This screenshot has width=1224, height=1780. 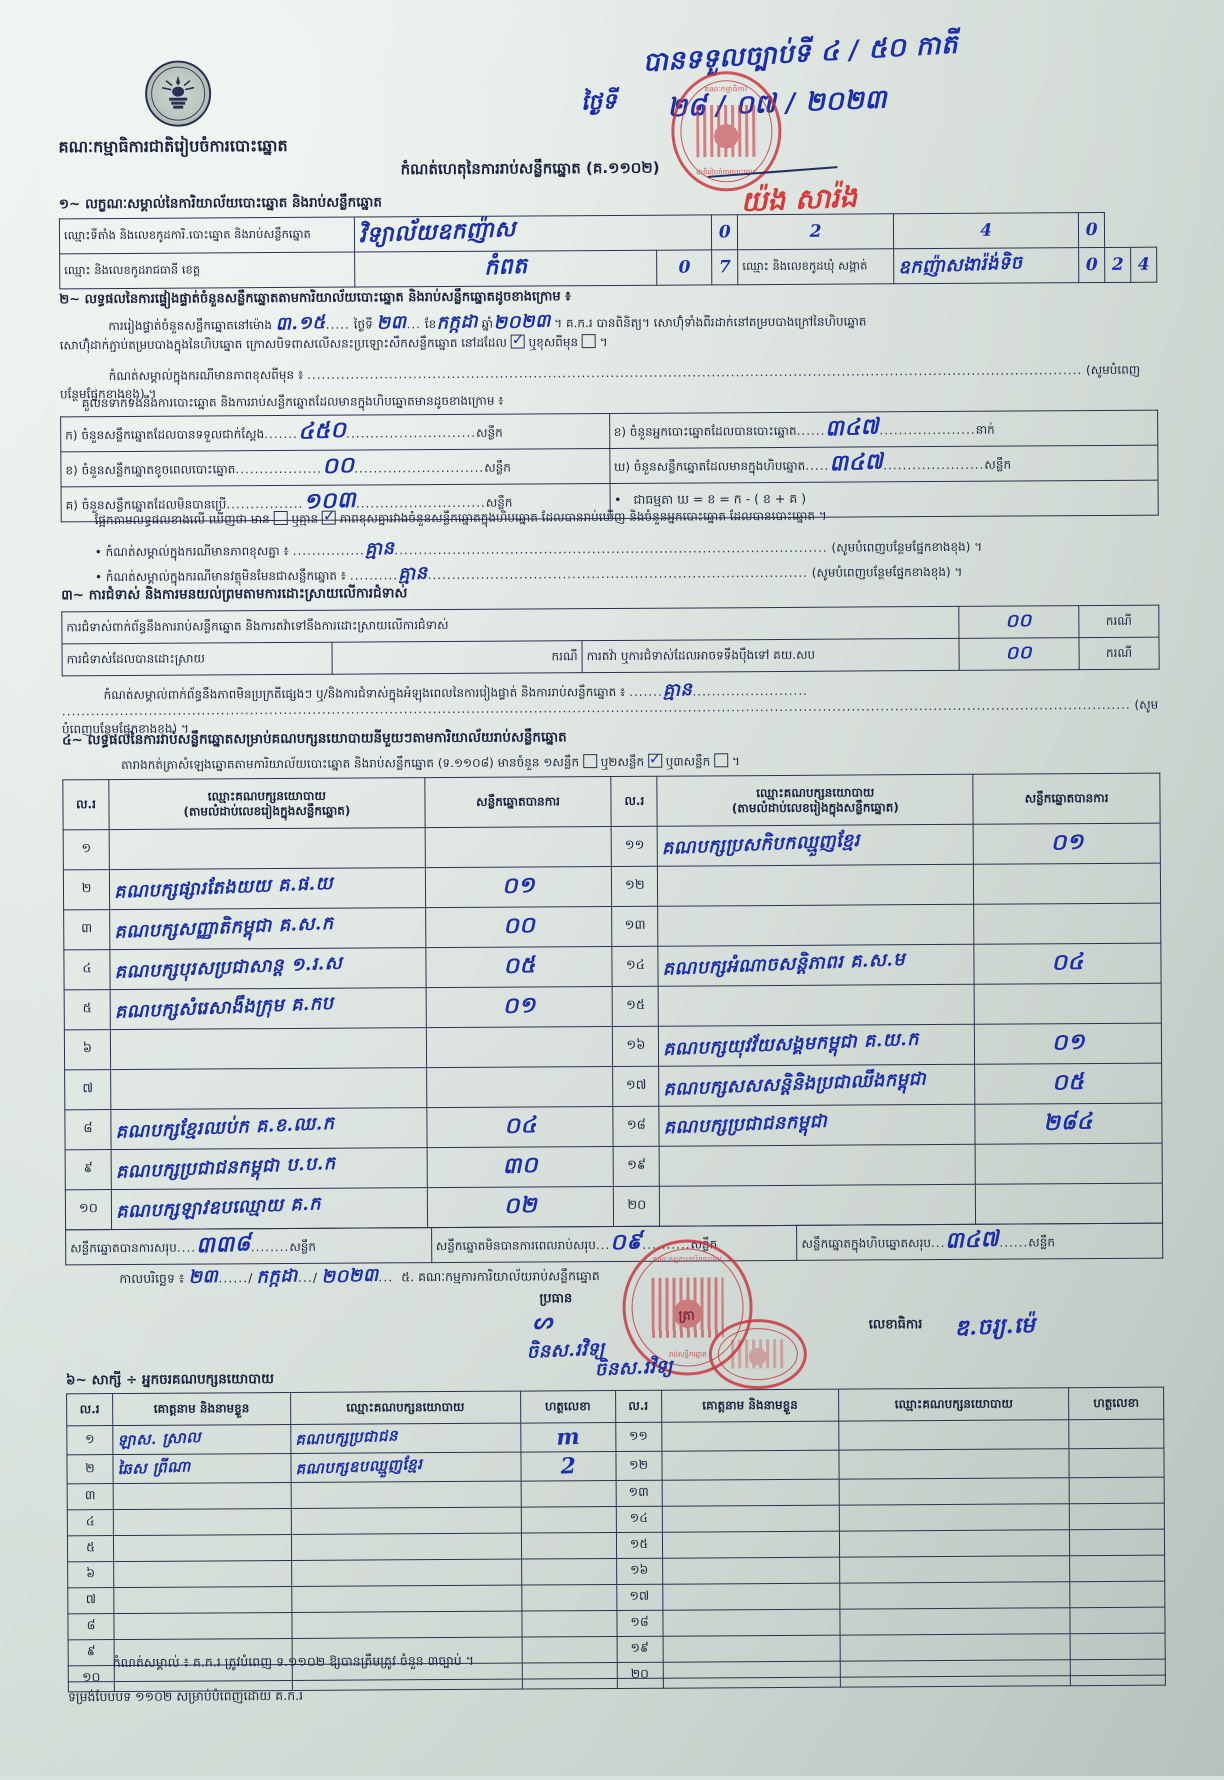 What do you see at coordinates (520, 1167) in the screenshot?
I see `tally-left-votes: ៣០` at bounding box center [520, 1167].